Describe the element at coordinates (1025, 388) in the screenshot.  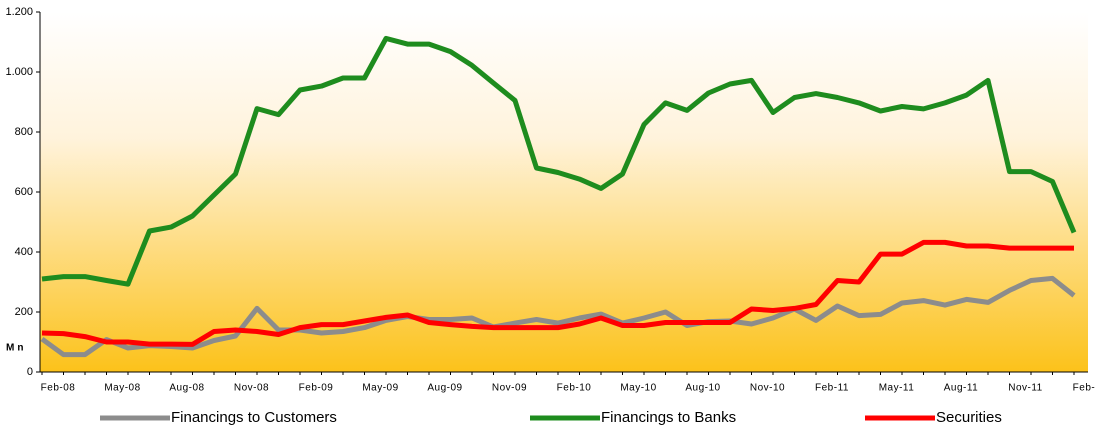
I see `x-tick-label: Nov-11` at that location.